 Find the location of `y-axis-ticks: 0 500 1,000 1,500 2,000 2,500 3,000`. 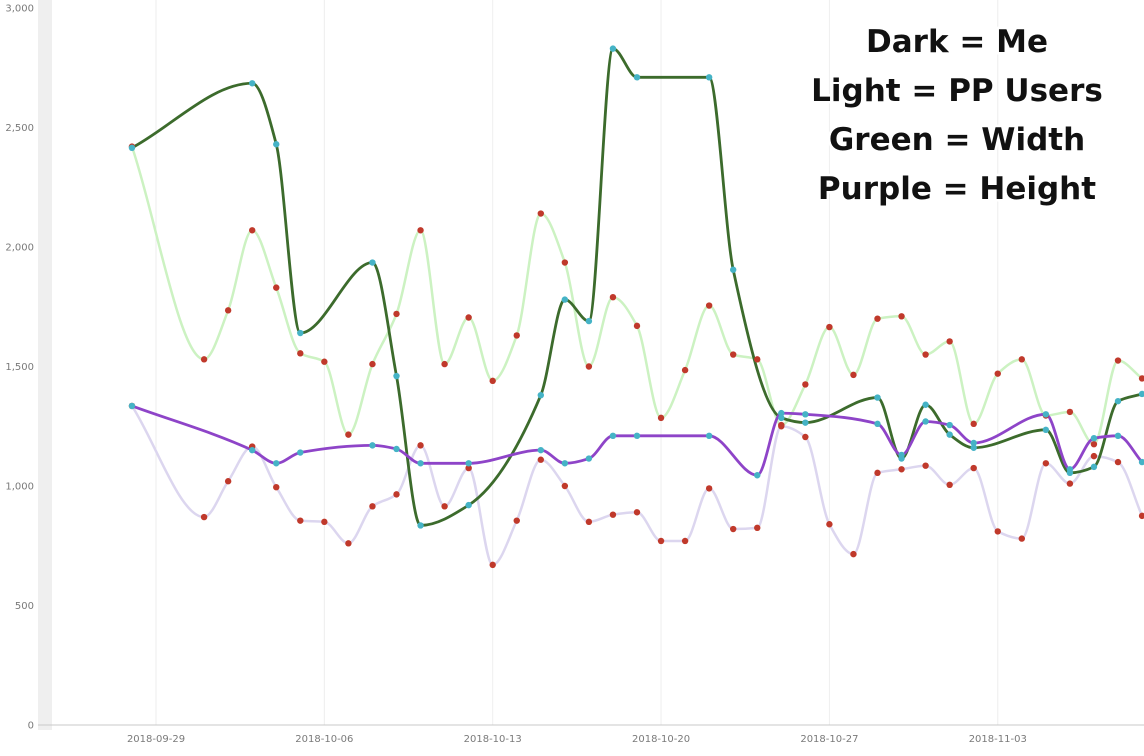

y-axis-ticks: 0 500 1,000 1,500 2,000 2,500 3,000 is located at coordinates (19, 368).